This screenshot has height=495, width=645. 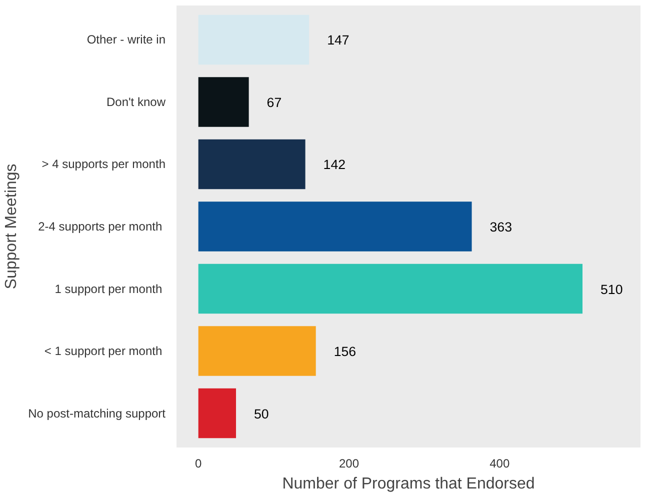 What do you see at coordinates (11, 227) in the screenshot?
I see `y-axis-title: Support Meetings` at bounding box center [11, 227].